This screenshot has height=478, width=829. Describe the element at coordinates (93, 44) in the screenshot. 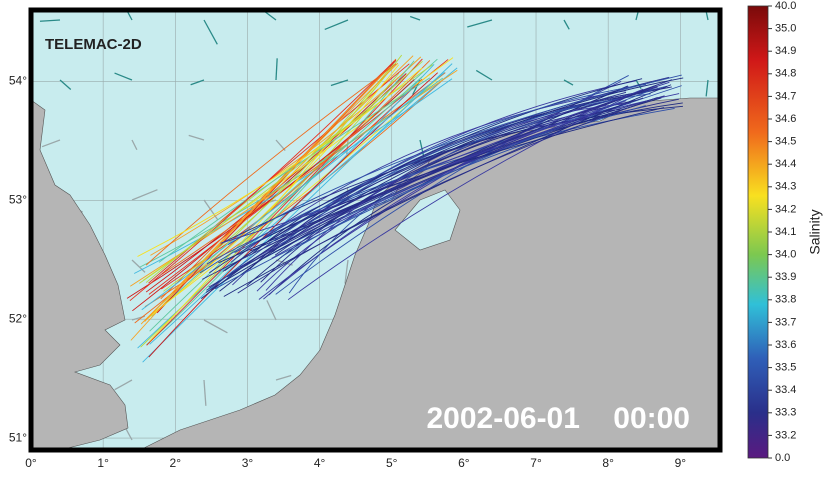

I see `model-title: TELEMAC-2D` at that location.